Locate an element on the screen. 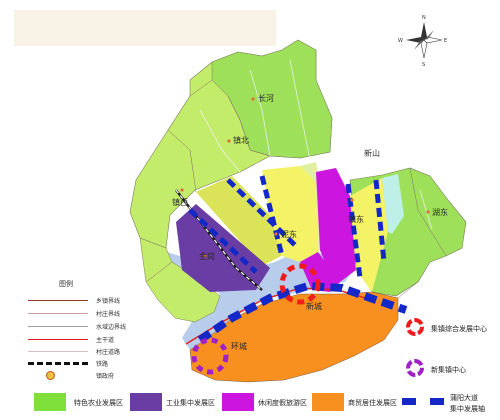 The image size is (500, 420). legend-corridor-line1: 蒲阳大道 is located at coordinates (464, 398).